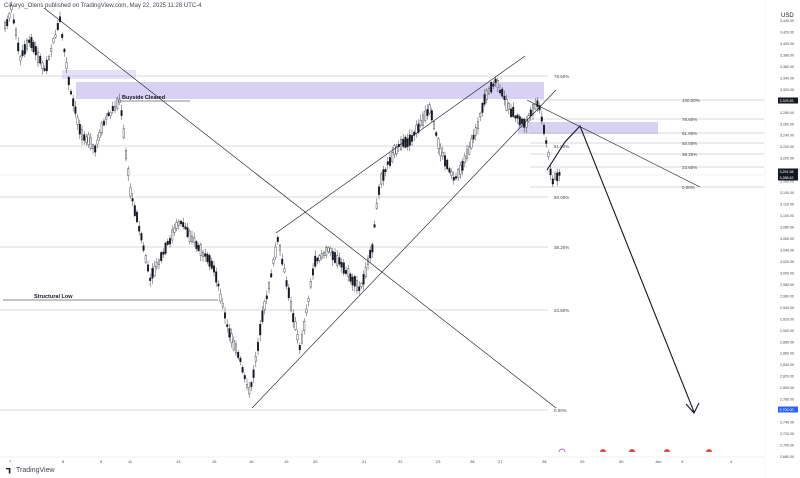 The image size is (800, 478). What do you see at coordinates (787, 273) in the screenshot?
I see `price-tick: 3,000.00` at bounding box center [787, 273].